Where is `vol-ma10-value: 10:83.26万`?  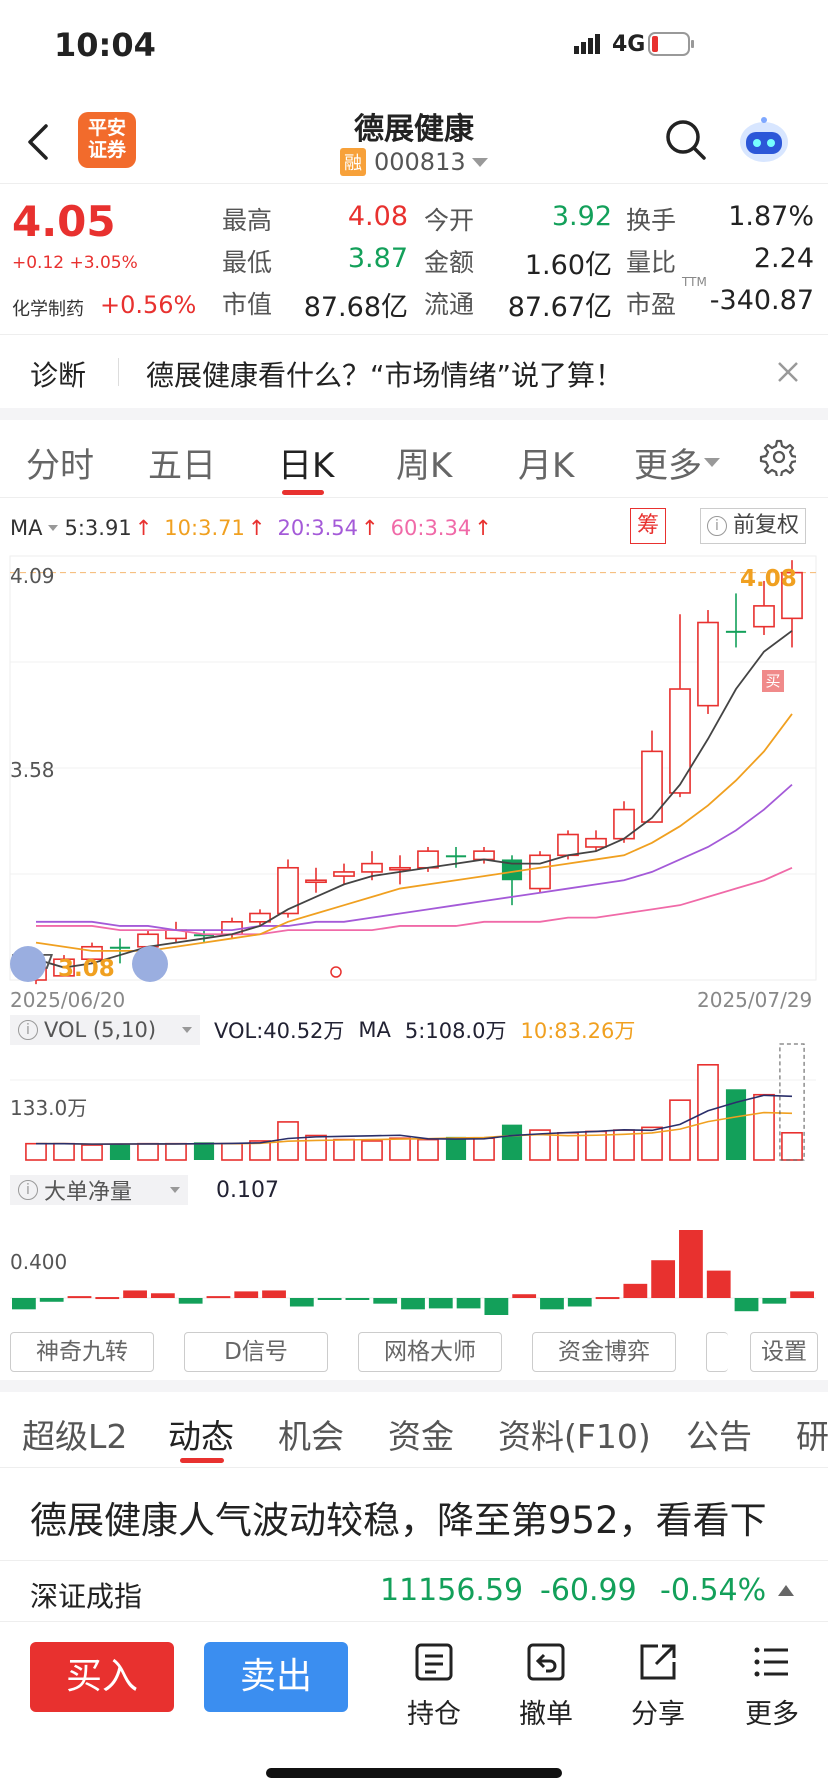
vol-ma10-value: 10:83.26万 is located at coordinates (578, 1031).